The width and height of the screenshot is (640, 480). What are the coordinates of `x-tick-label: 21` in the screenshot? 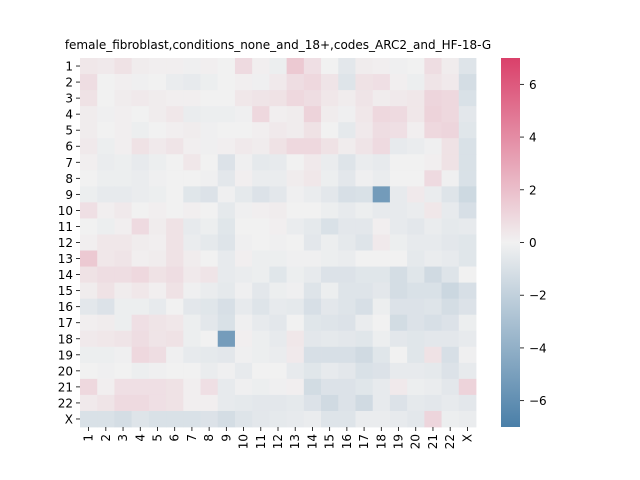 It's located at (433, 441).